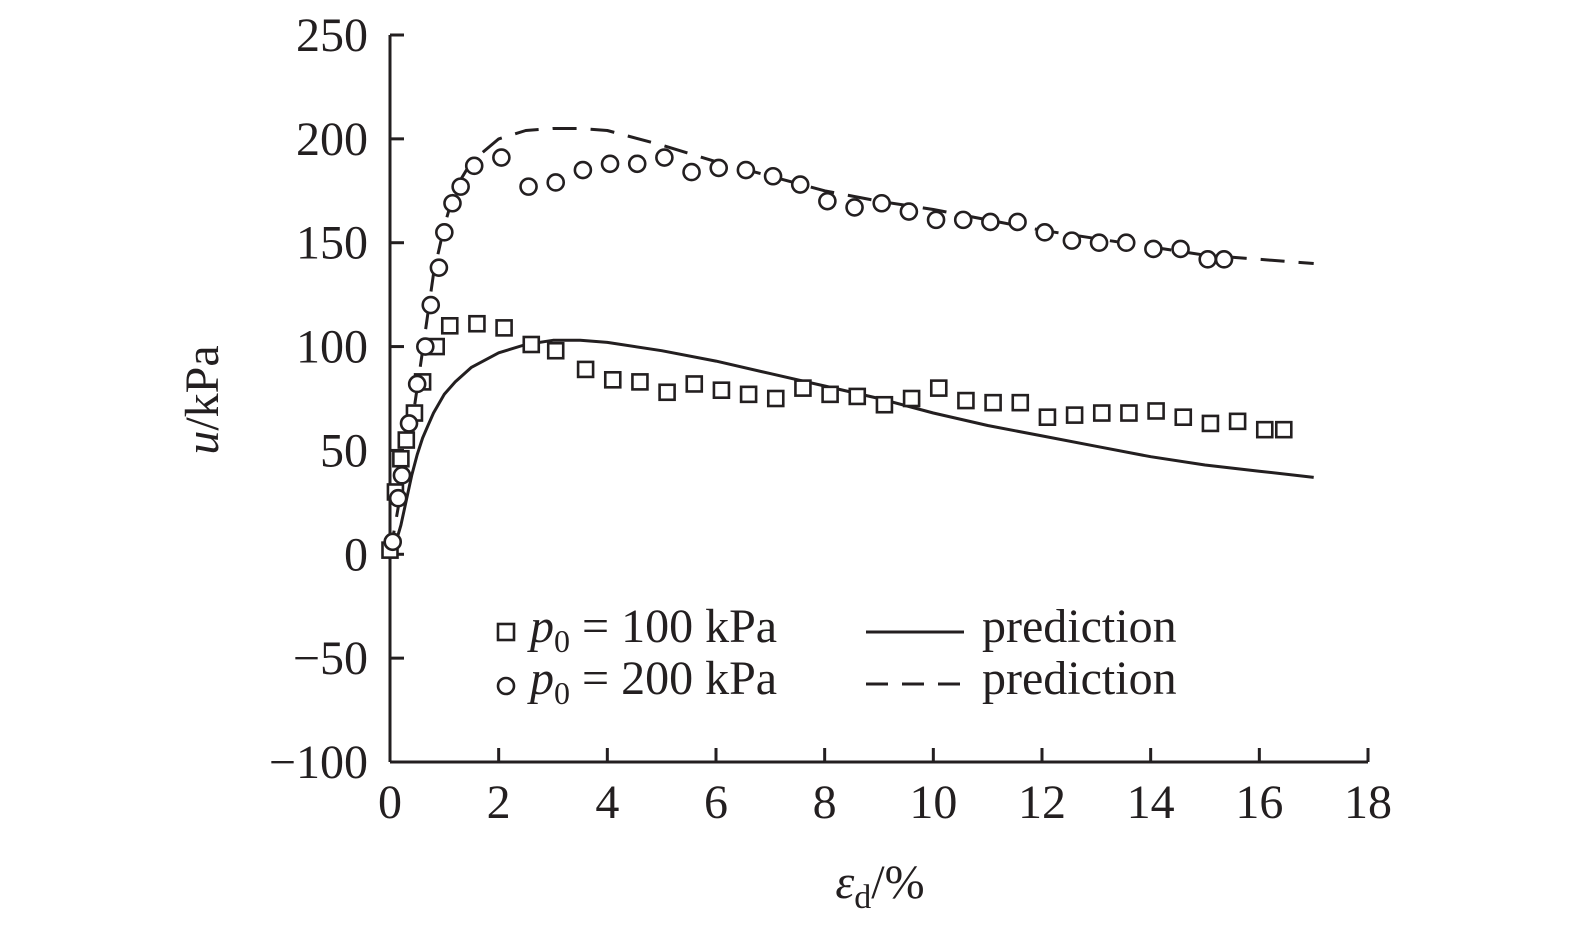 Image resolution: width=1575 pixels, height=935 pixels. What do you see at coordinates (330, 658) in the screenshot?
I see `y-tick-label: −50` at bounding box center [330, 658].